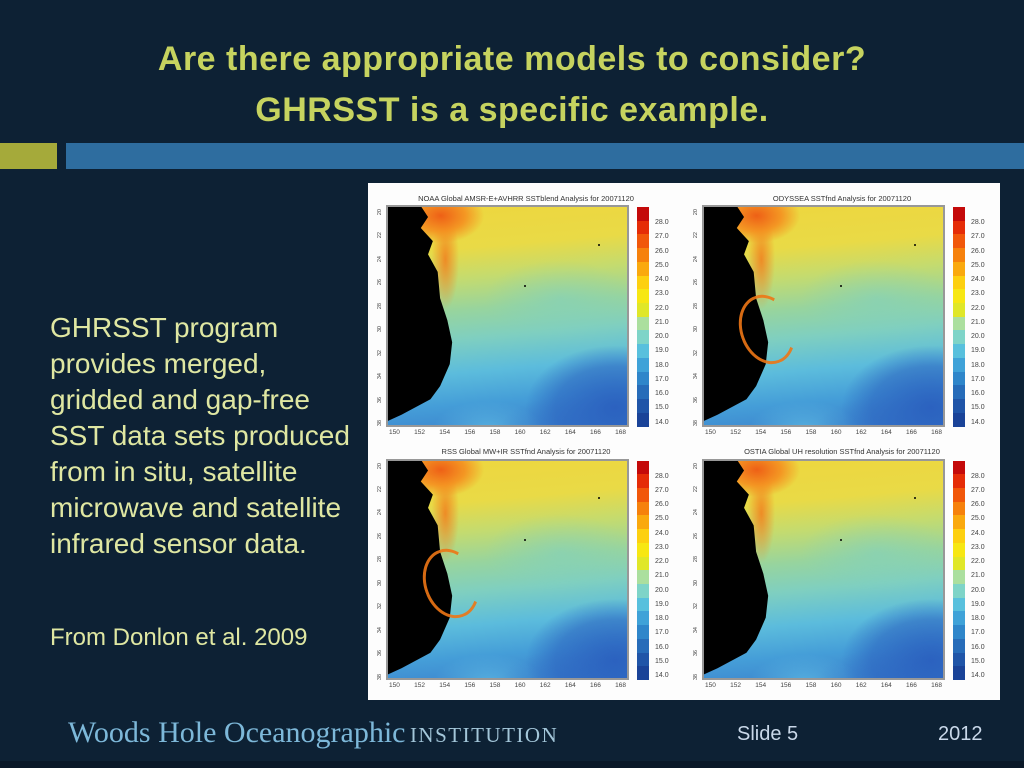 The width and height of the screenshot is (1024, 768). What do you see at coordinates (978, 393) in the screenshot?
I see `colorbar-tick-label: 16.0` at bounding box center [978, 393].